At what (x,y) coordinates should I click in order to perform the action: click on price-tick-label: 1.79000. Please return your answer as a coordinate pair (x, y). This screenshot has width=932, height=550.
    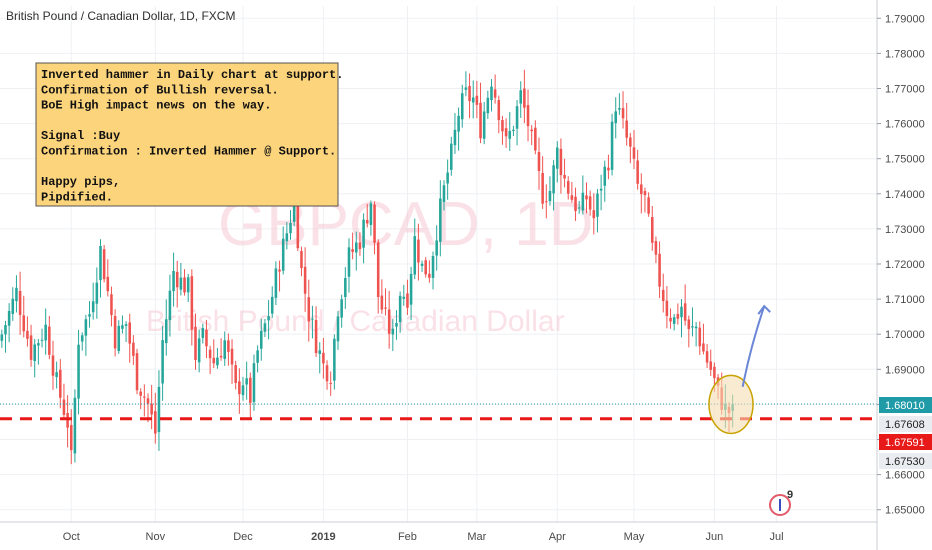
    Looking at the image, I should click on (905, 19).